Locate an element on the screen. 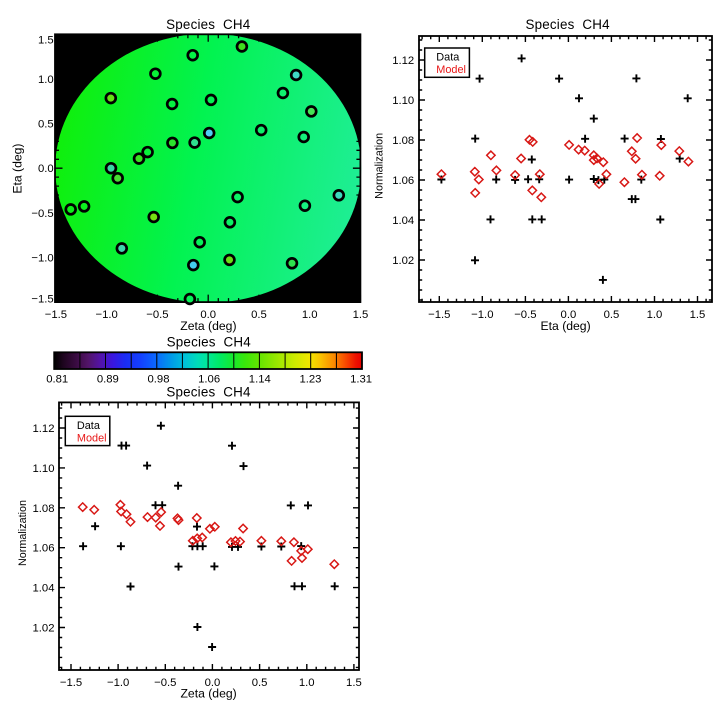 Image resolution: width=720 pixels, height=720 pixels. svg-text: 0.81 is located at coordinates (57, 380).